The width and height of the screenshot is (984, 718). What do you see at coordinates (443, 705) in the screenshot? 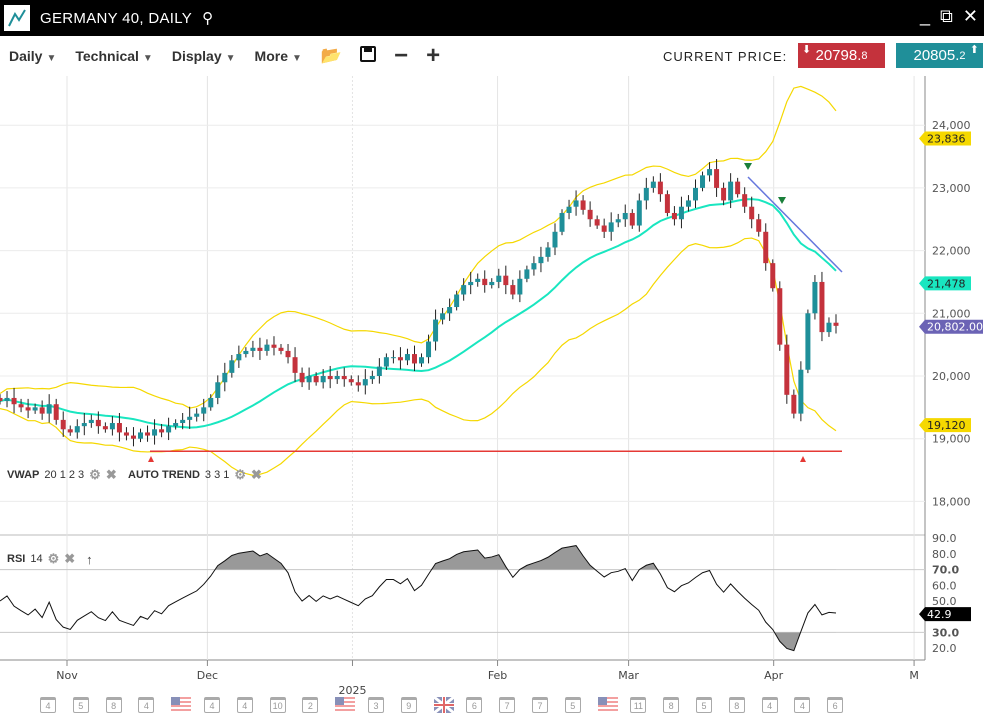
I see `uk-flag-icon` at bounding box center [443, 705].